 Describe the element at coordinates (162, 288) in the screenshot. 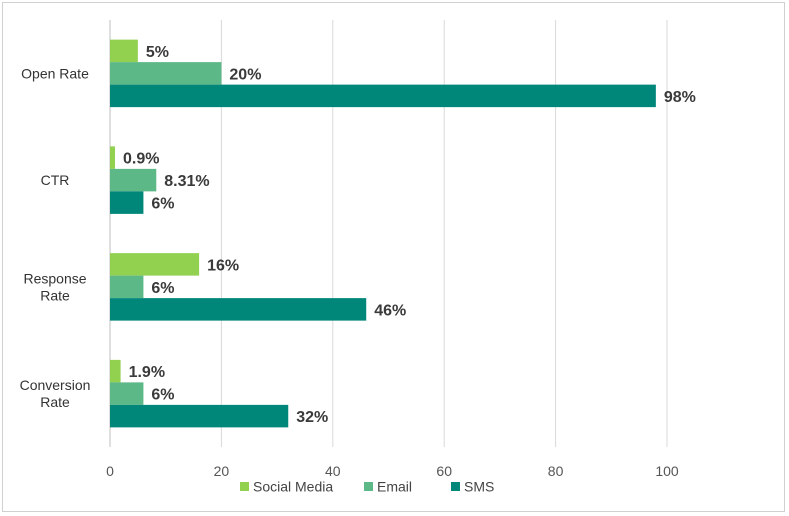

I see `data-label-email-2: 6%` at that location.